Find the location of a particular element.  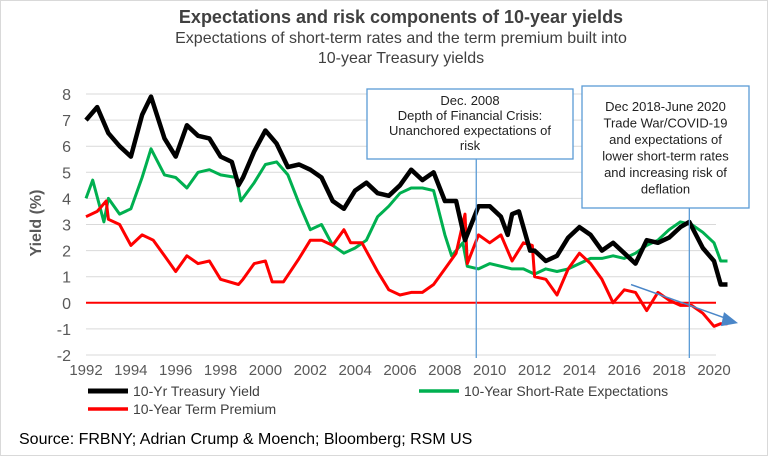

y-tick-label: 0 is located at coordinates (66, 304).